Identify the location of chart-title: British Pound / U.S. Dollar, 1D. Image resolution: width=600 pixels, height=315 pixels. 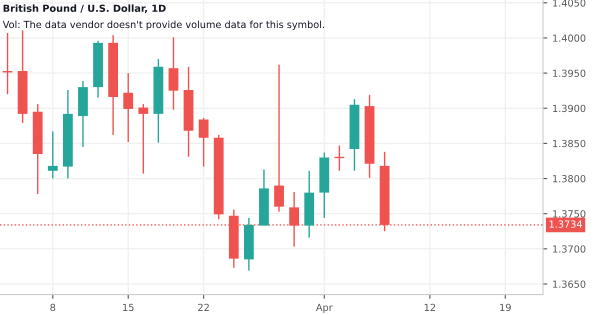
(85, 9).